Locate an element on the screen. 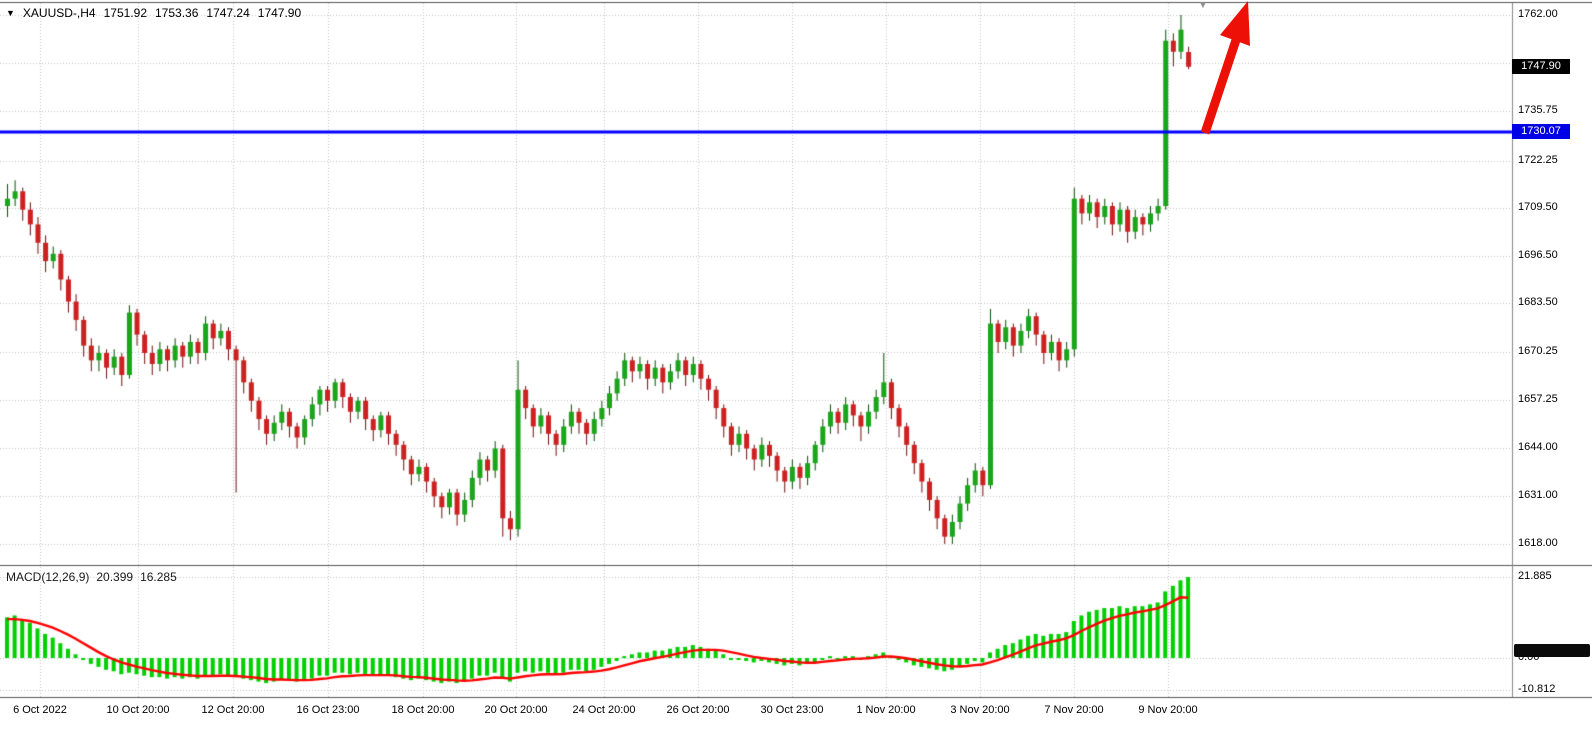 This screenshot has width=1592, height=735. macd-indicator-label: MACD(12,26,9) is located at coordinates (48, 577).